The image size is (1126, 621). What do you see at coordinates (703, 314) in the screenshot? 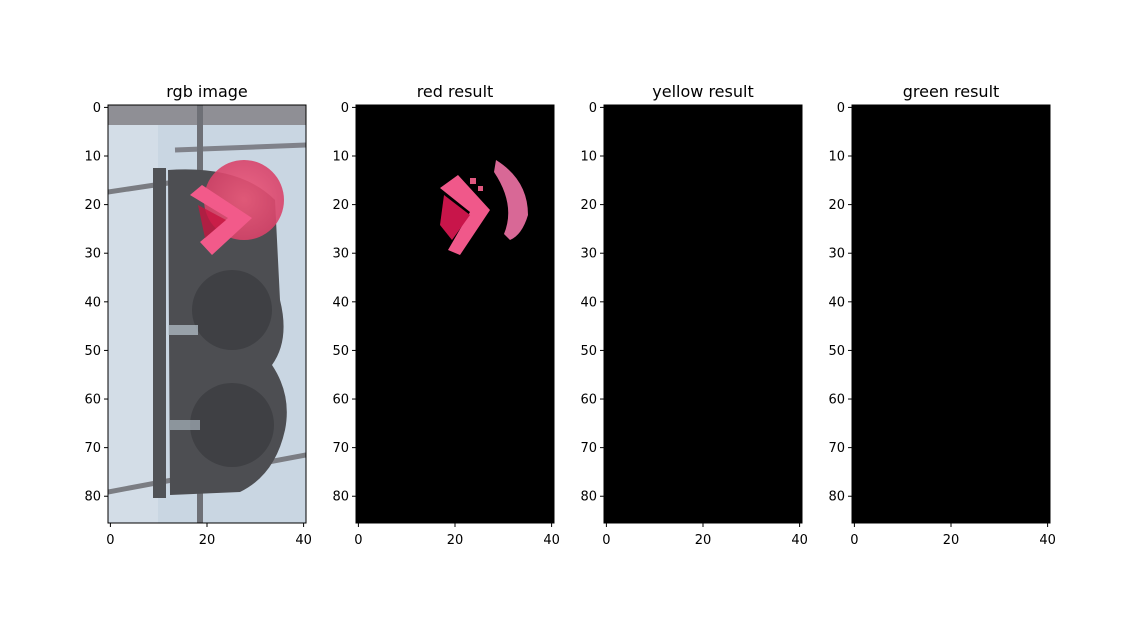
I see `yellow-mask-image` at bounding box center [703, 314].